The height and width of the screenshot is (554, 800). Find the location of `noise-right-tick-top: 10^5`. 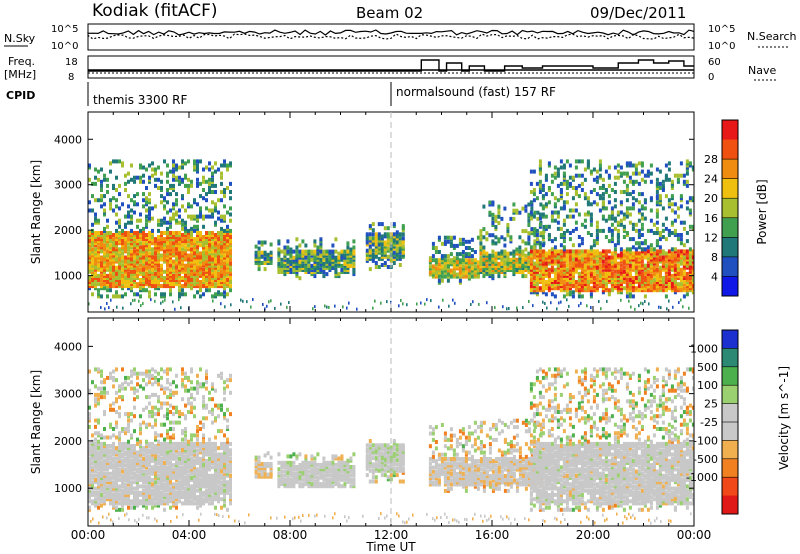

noise-right-tick-top: 10^5 is located at coordinates (721, 29).